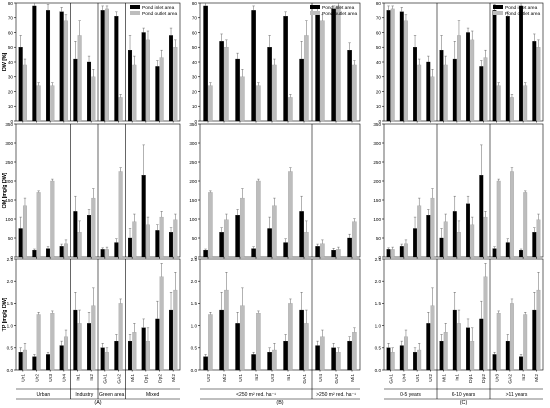 The image size is (550, 408). I want to click on legend-swatch-inlet, so click(315, 7).